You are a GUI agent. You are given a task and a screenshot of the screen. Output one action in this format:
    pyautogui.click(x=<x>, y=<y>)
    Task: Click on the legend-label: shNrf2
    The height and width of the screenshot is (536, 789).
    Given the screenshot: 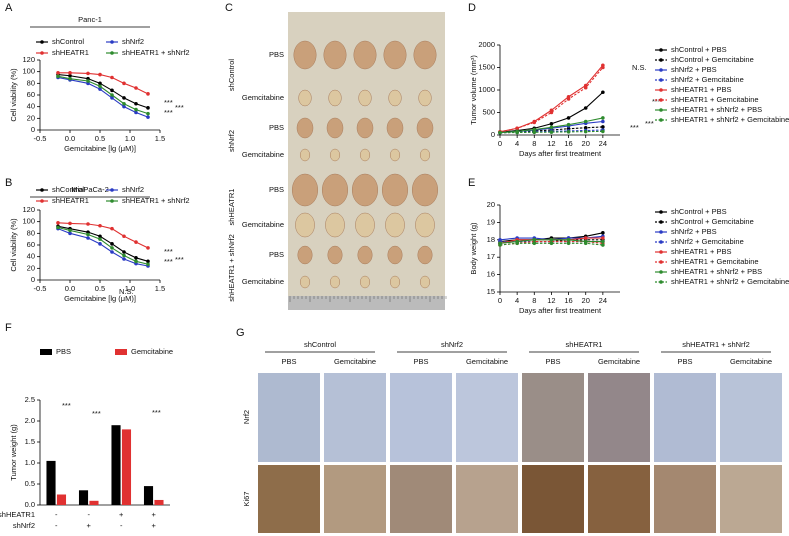 What is the action you would take?
    pyautogui.click(x=133, y=189)
    